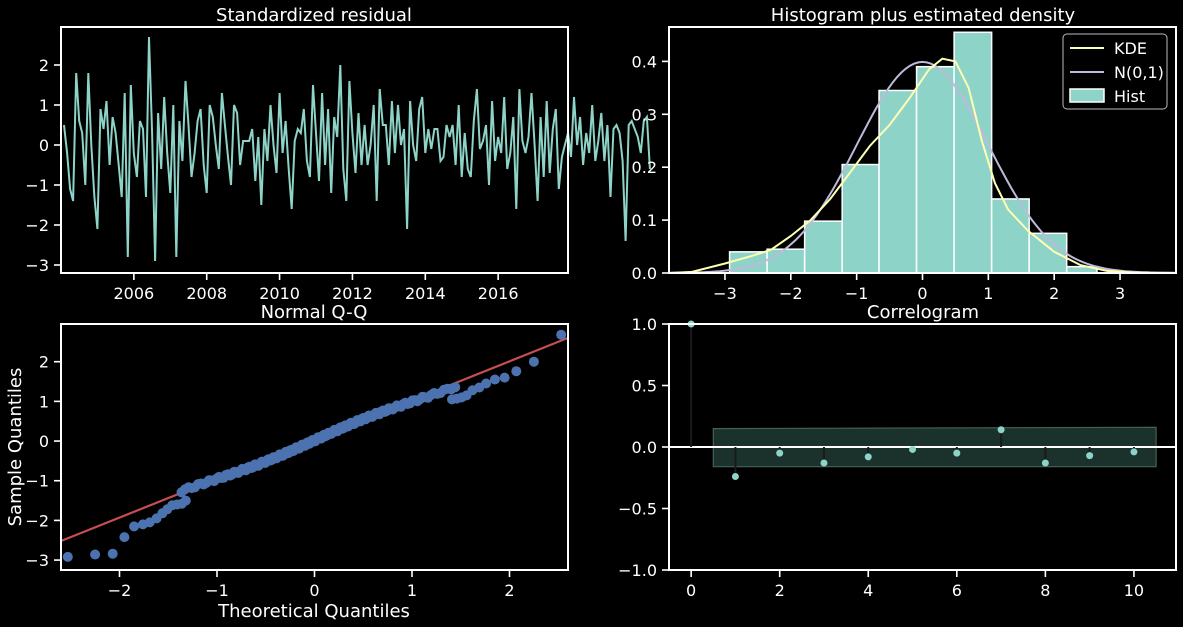 The image size is (1183, 627). I want to click on acf-ytick-label: −0.5, so click(637, 509).